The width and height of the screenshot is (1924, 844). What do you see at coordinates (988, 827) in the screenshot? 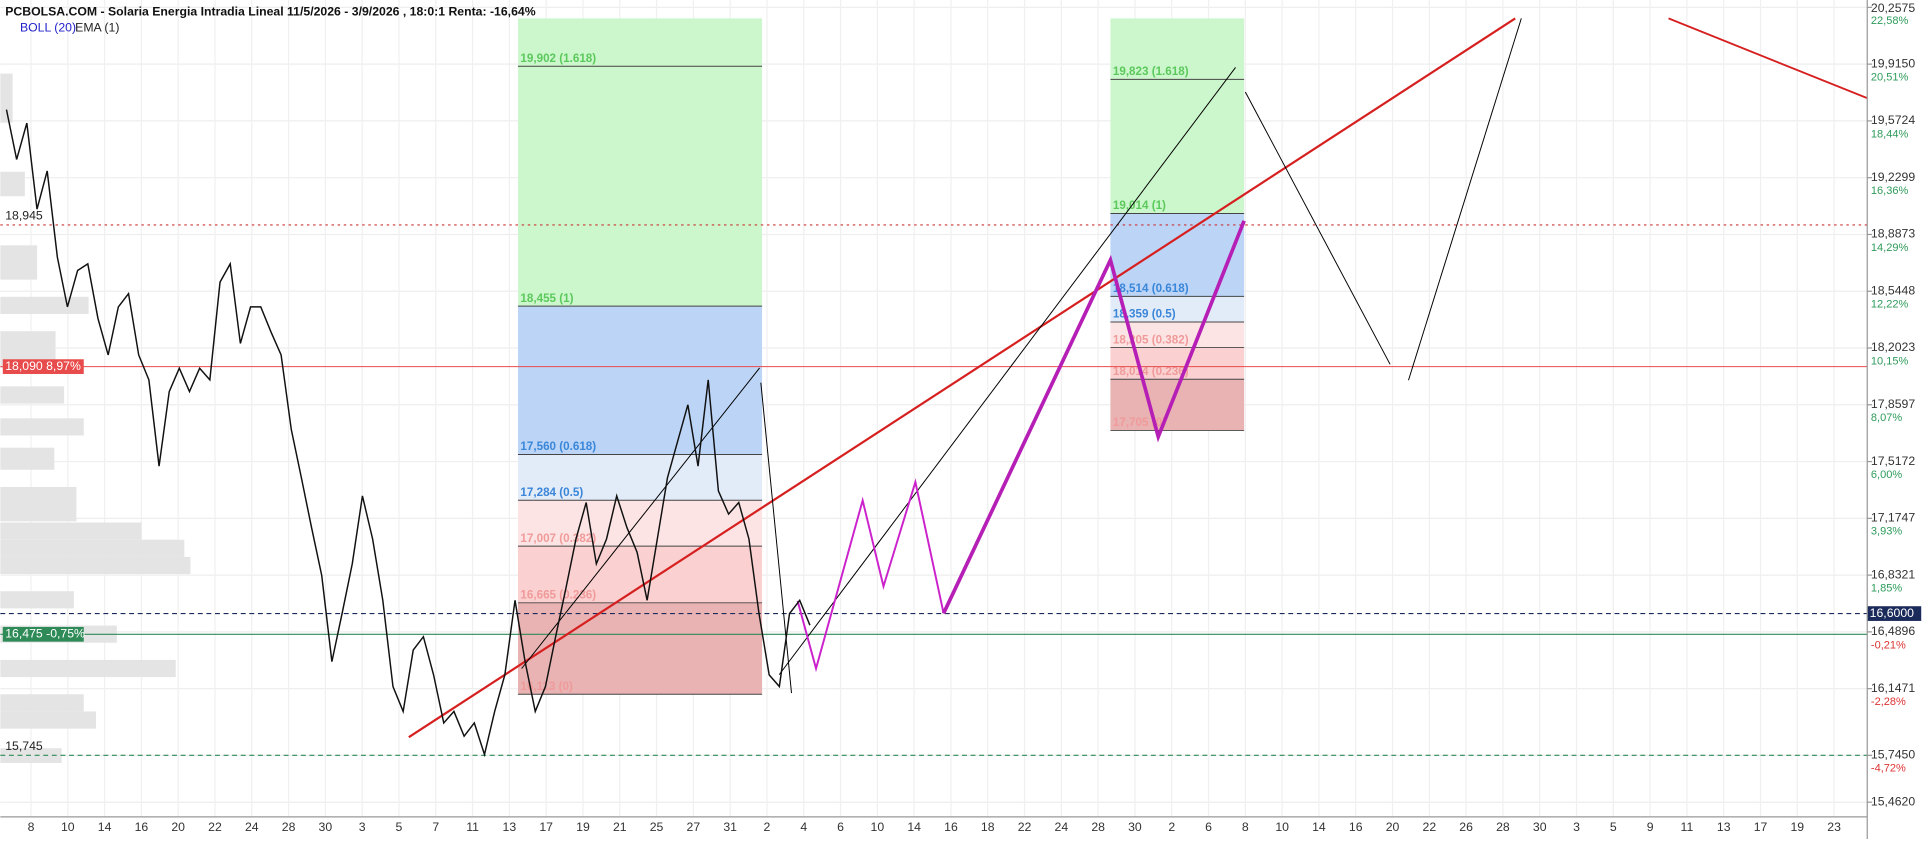
I see `x-tick-label: 18` at bounding box center [988, 827].